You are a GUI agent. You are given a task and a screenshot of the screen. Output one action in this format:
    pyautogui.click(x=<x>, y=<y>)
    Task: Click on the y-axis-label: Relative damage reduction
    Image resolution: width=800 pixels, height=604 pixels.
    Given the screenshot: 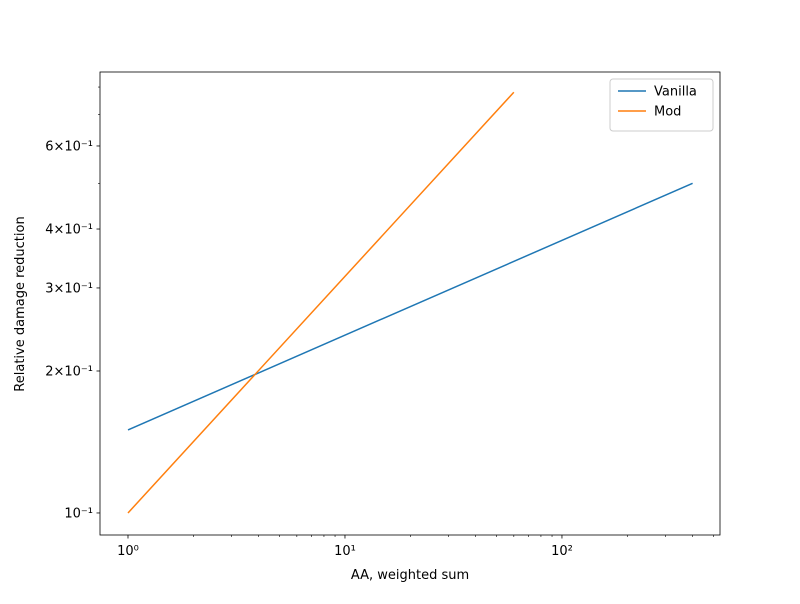 What is the action you would take?
    pyautogui.click(x=20, y=303)
    